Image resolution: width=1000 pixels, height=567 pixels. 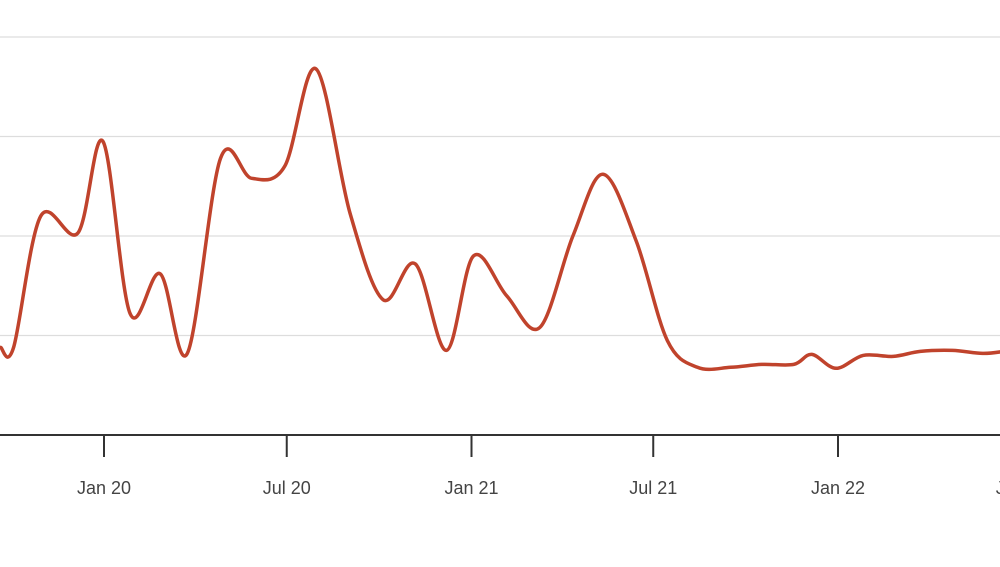 I want to click on x-tick-label: Jul 22, so click(x=998, y=488).